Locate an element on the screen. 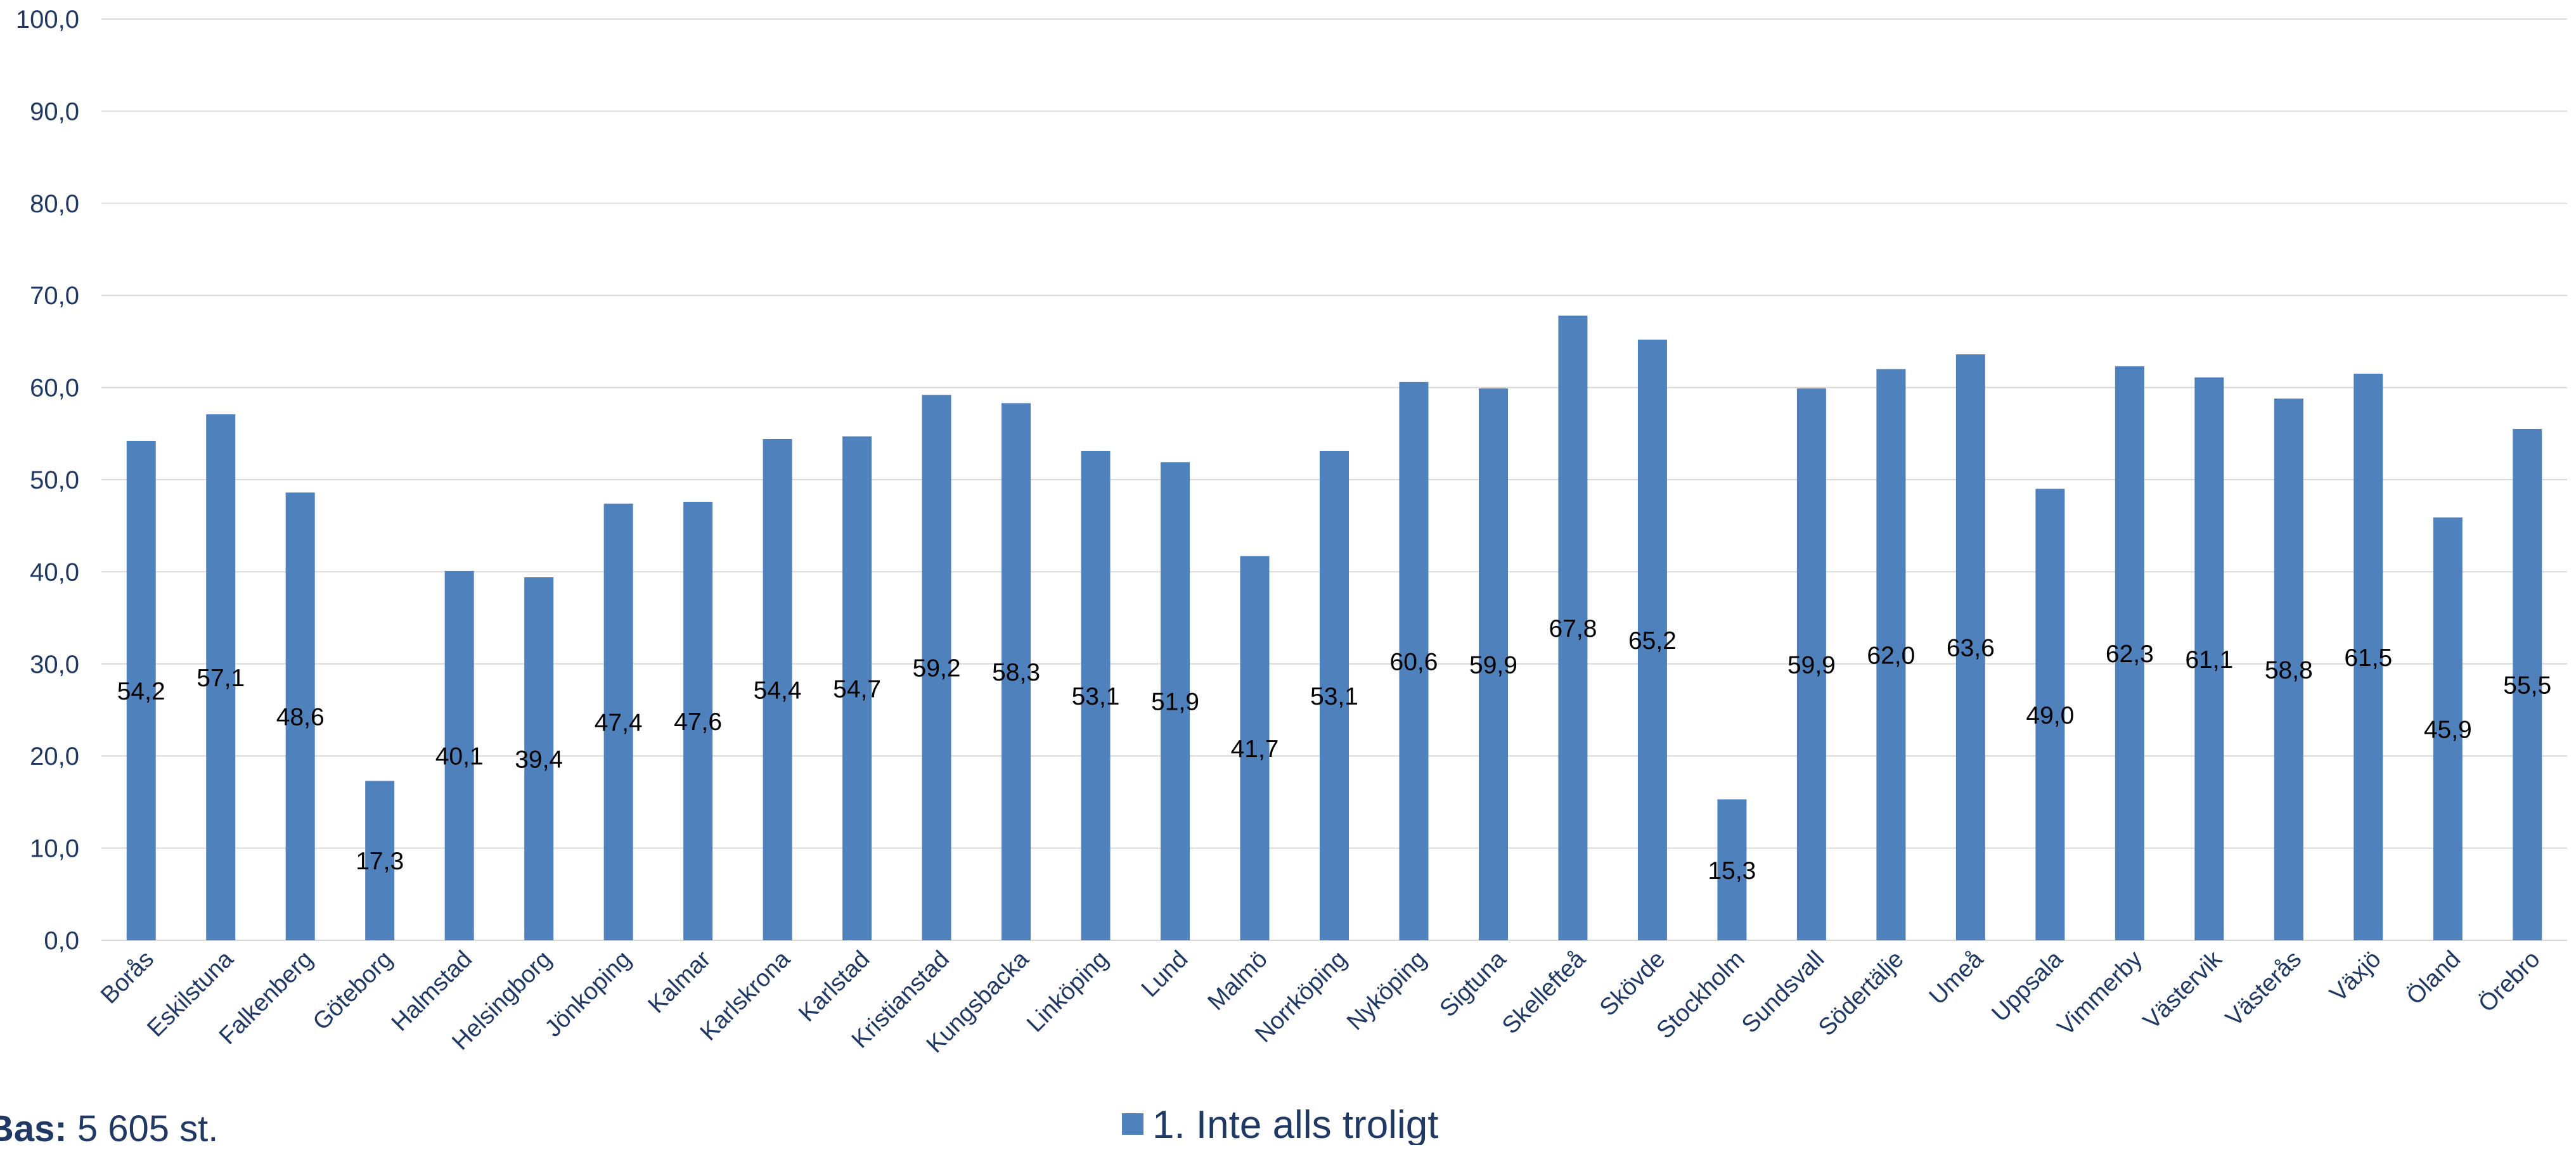  x-tick-label: Stockholm is located at coordinates (1701, 995).